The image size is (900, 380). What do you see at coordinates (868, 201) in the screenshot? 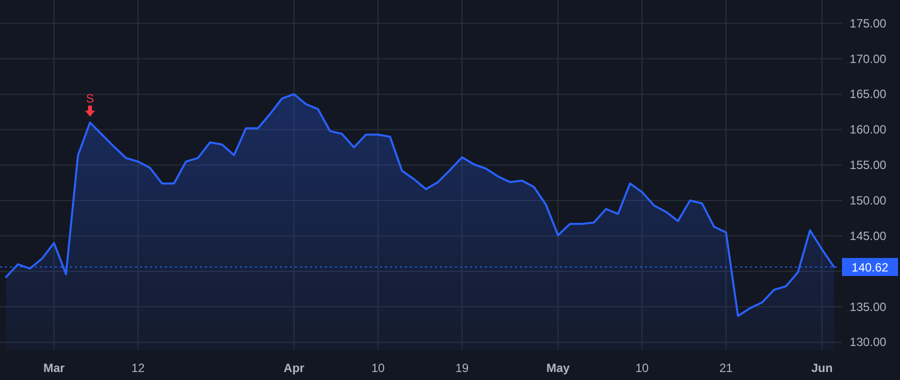
I see `y-tick-label: 150.00` at bounding box center [868, 201].